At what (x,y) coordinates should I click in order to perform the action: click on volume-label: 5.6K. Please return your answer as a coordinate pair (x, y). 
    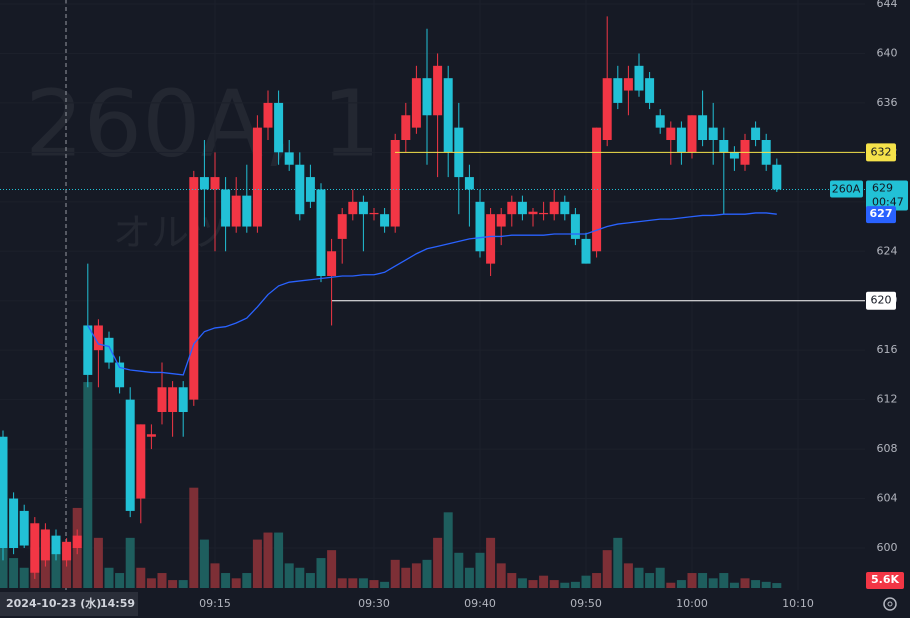
    Looking at the image, I should click on (885, 579).